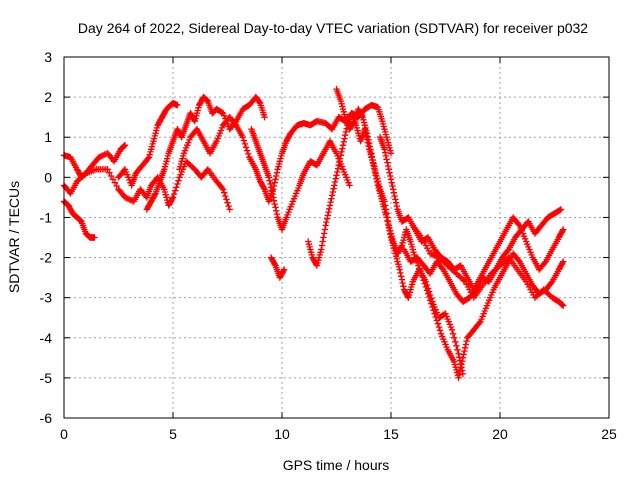 This screenshot has width=640, height=480. What do you see at coordinates (336, 465) in the screenshot?
I see `x-axis-label: GPS time / hours` at bounding box center [336, 465].